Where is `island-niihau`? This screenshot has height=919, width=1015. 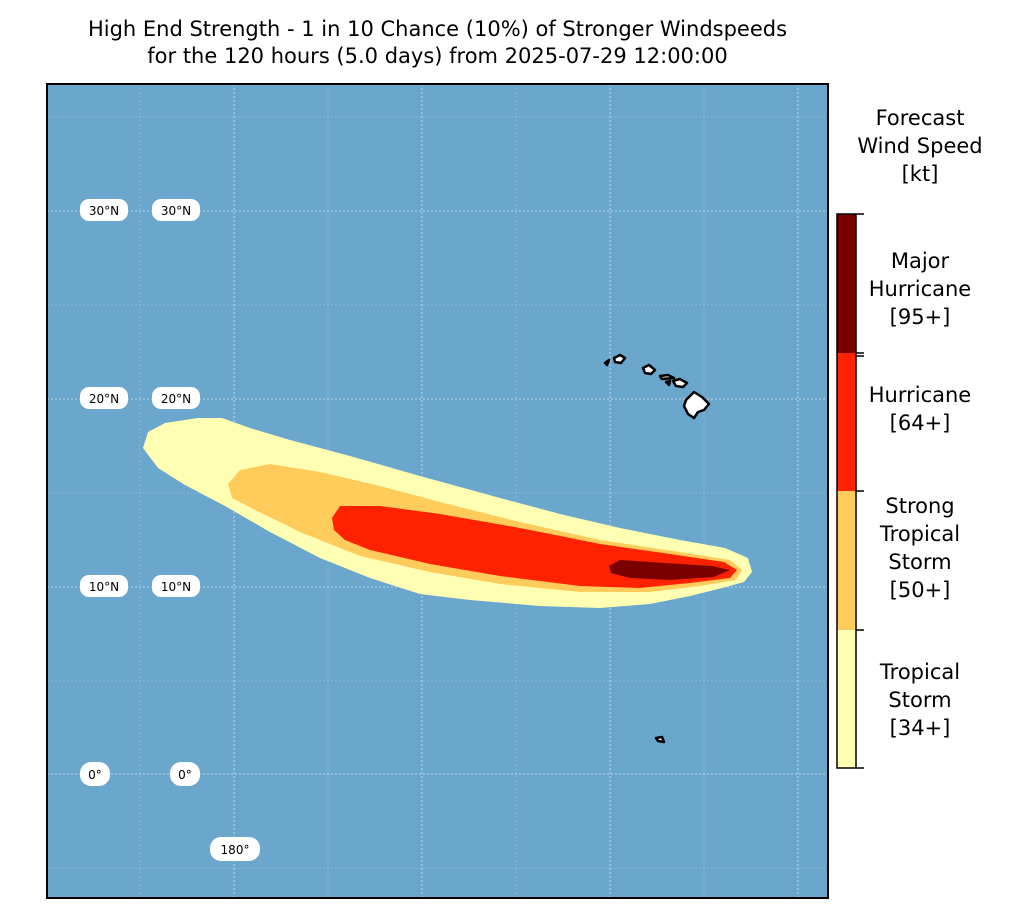 island-niihau is located at coordinates (607, 362).